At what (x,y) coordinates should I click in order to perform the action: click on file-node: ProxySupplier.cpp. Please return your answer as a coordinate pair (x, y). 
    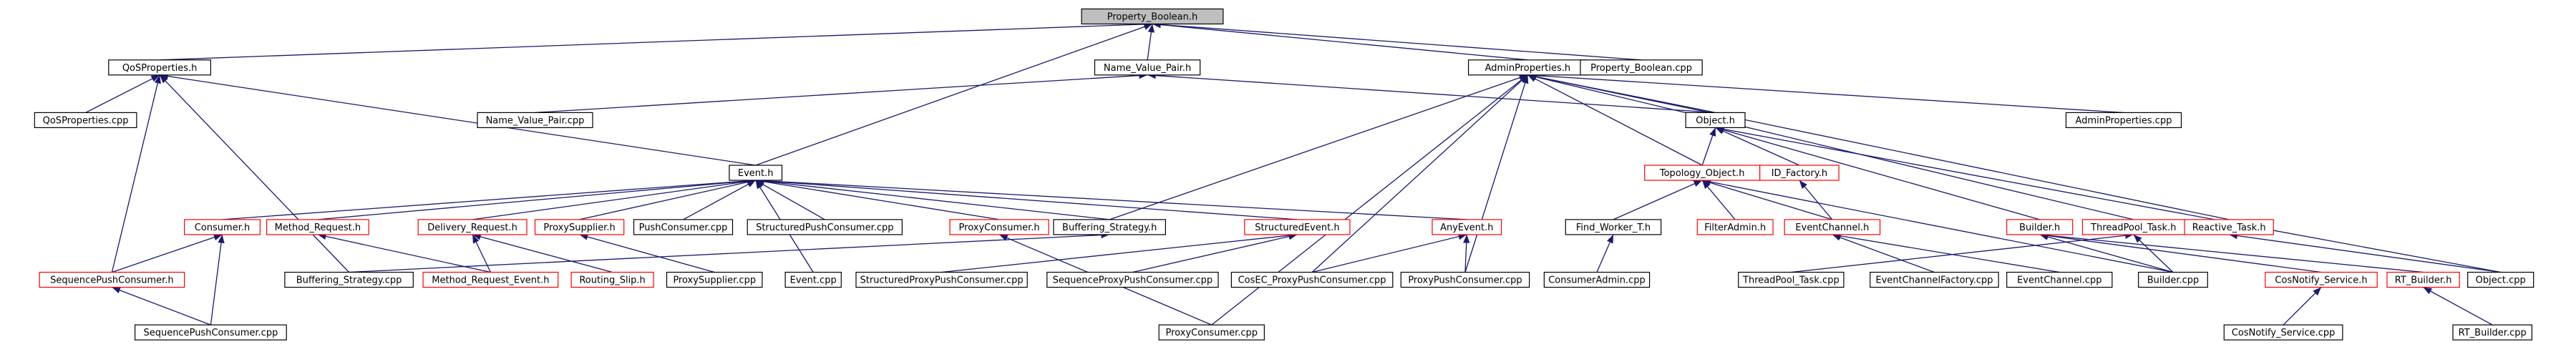
    Looking at the image, I should click on (714, 280).